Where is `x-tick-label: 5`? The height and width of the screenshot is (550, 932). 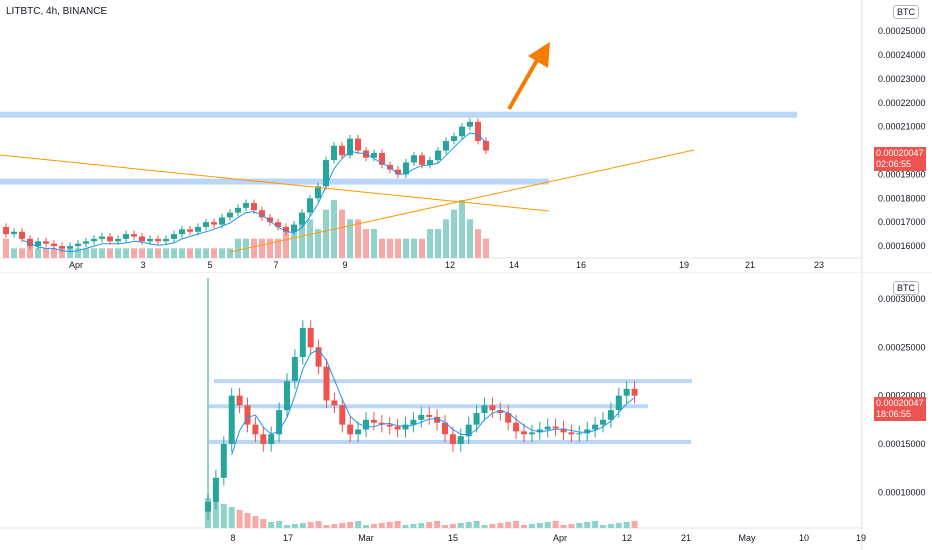
x-tick-label: 5 is located at coordinates (209, 265).